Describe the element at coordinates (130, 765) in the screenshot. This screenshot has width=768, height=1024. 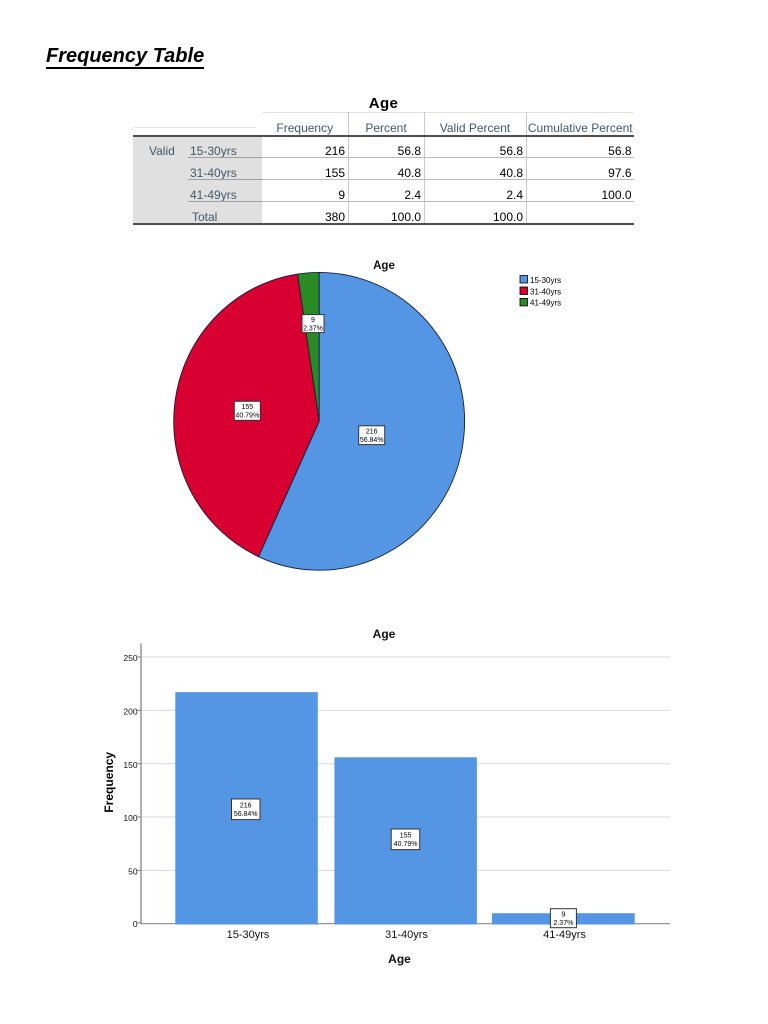
I see `svg-text: 150` at that location.